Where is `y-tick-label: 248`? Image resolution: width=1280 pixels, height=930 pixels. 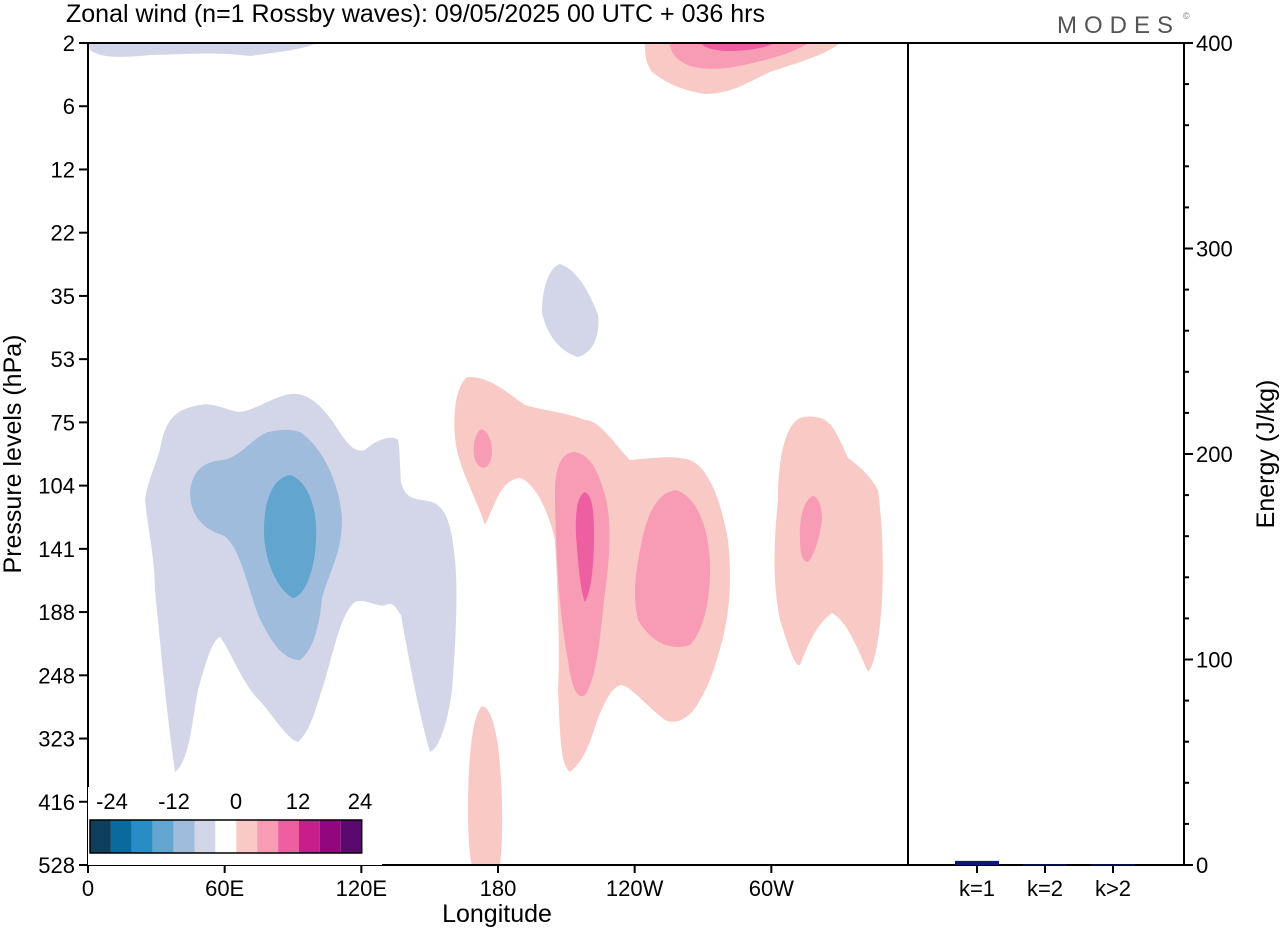 y-tick-label: 248 is located at coordinates (56, 675).